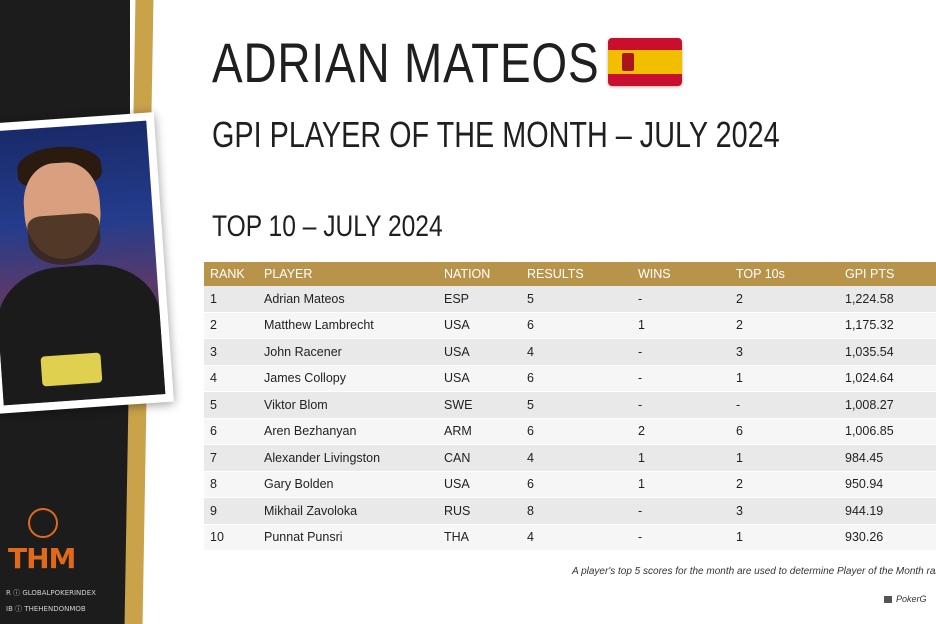  What do you see at coordinates (354, 378) in the screenshot?
I see `cell-player: James Collopy` at bounding box center [354, 378].